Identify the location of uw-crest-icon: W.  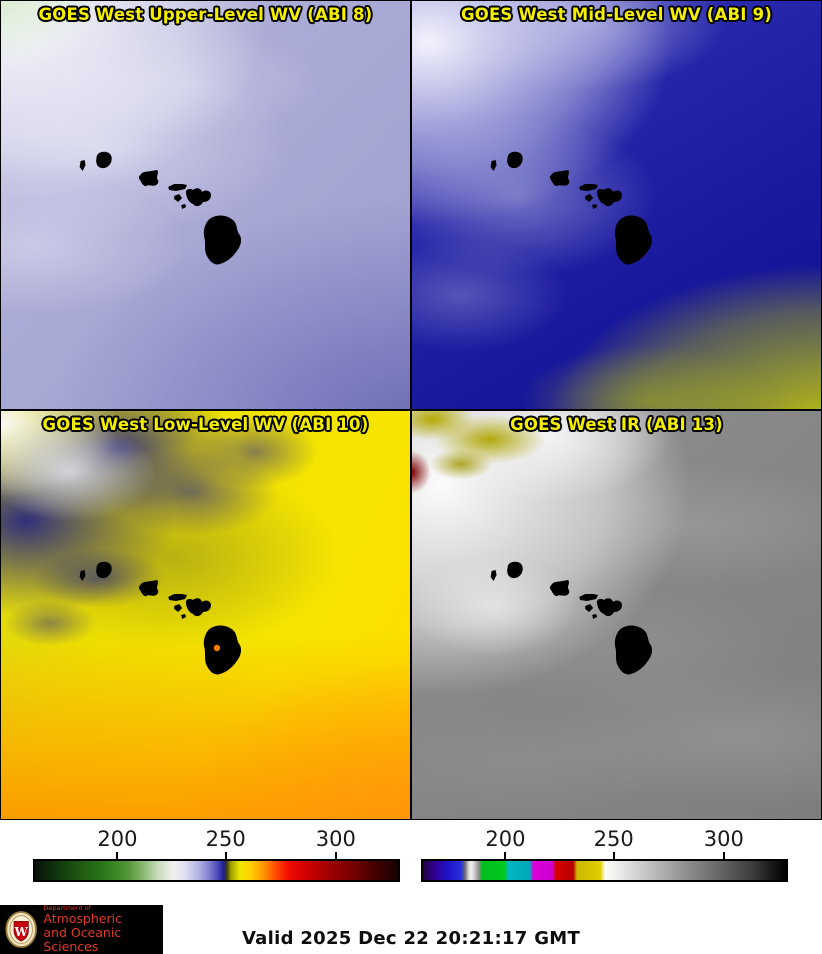
(21, 929).